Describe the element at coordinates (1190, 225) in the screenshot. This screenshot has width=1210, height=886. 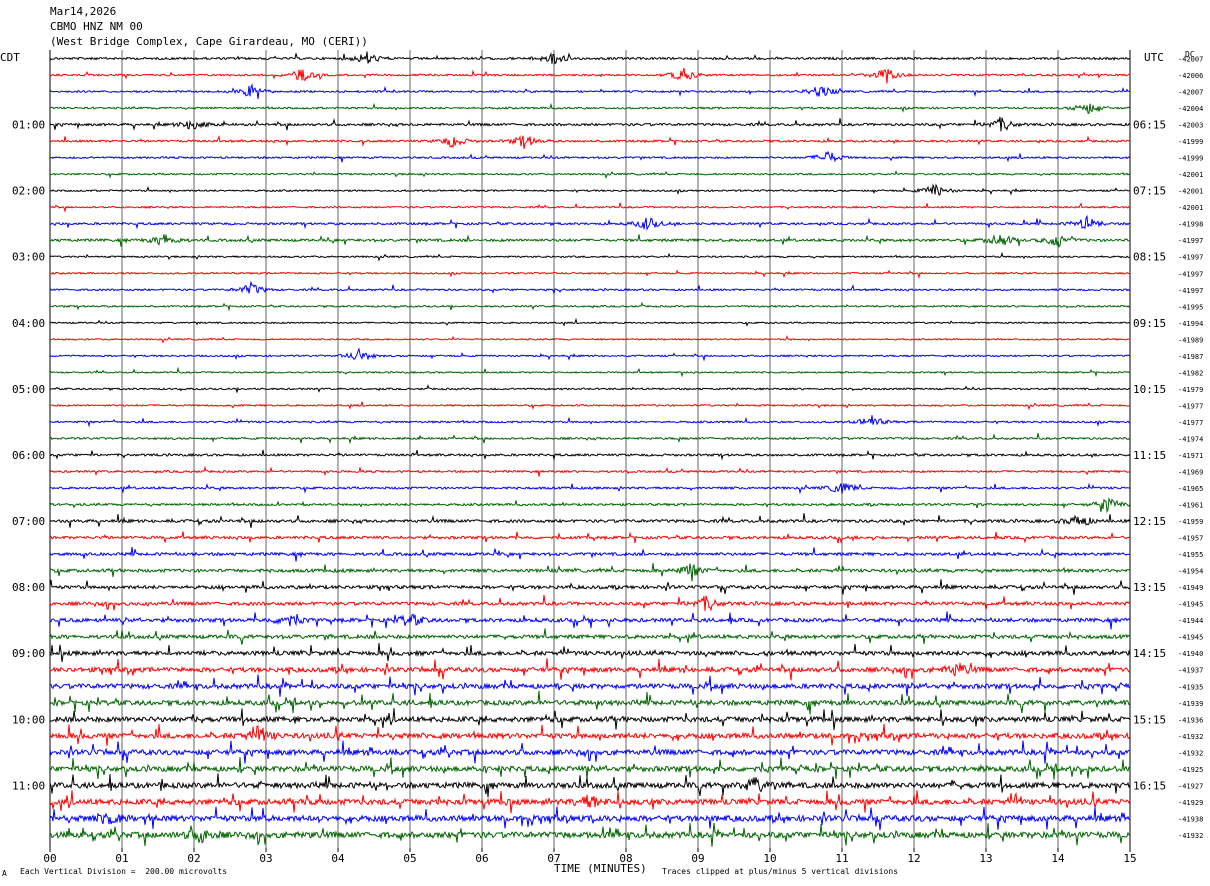
I see `dc-offset-value: -41998` at that location.